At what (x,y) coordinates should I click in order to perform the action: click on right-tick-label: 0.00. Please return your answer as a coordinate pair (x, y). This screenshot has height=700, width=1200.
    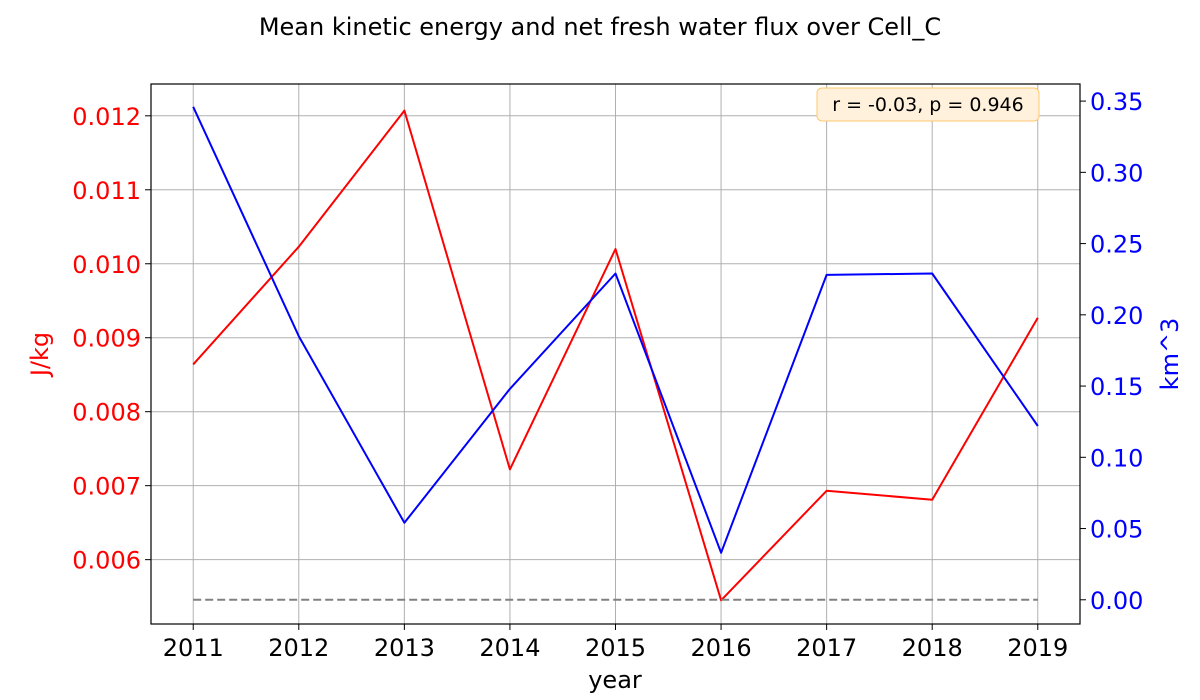
    Looking at the image, I should click on (1116, 601).